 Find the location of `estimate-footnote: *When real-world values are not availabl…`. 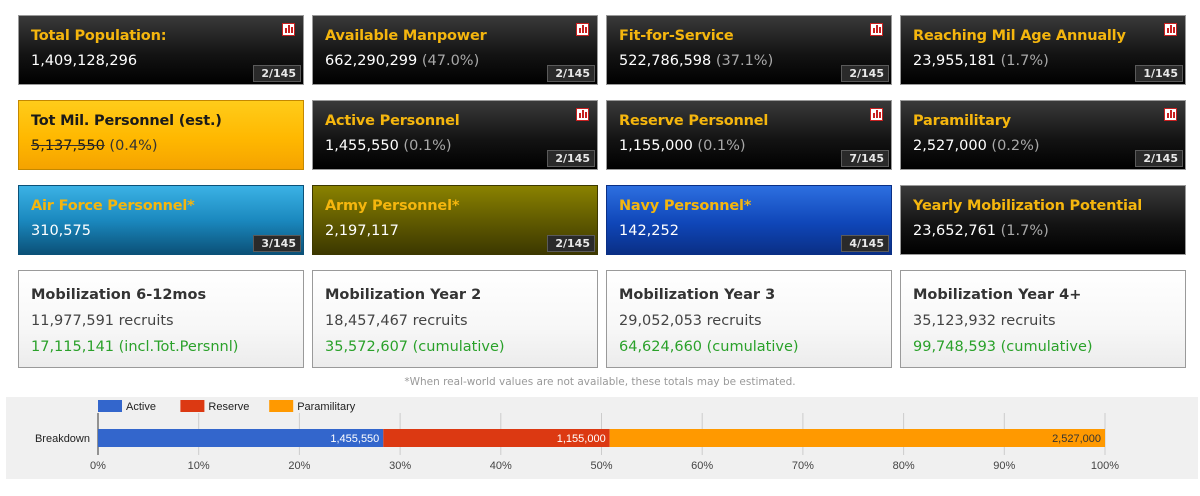

estimate-footnote: *When real-world values are not availabl… is located at coordinates (600, 382).